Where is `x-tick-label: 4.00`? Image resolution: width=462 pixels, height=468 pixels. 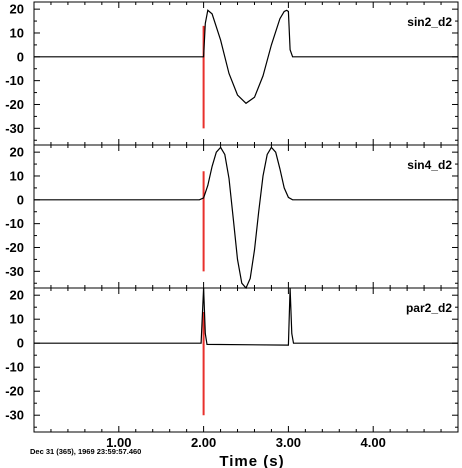
x-tick-label: 4.00 is located at coordinates (373, 442).